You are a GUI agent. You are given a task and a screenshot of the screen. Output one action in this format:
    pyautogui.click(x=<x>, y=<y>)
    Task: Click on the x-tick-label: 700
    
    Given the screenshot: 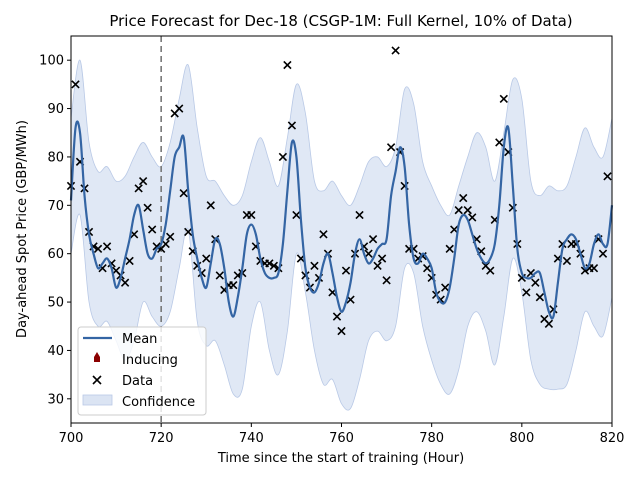 What is the action you would take?
    pyautogui.click(x=71, y=438)
    